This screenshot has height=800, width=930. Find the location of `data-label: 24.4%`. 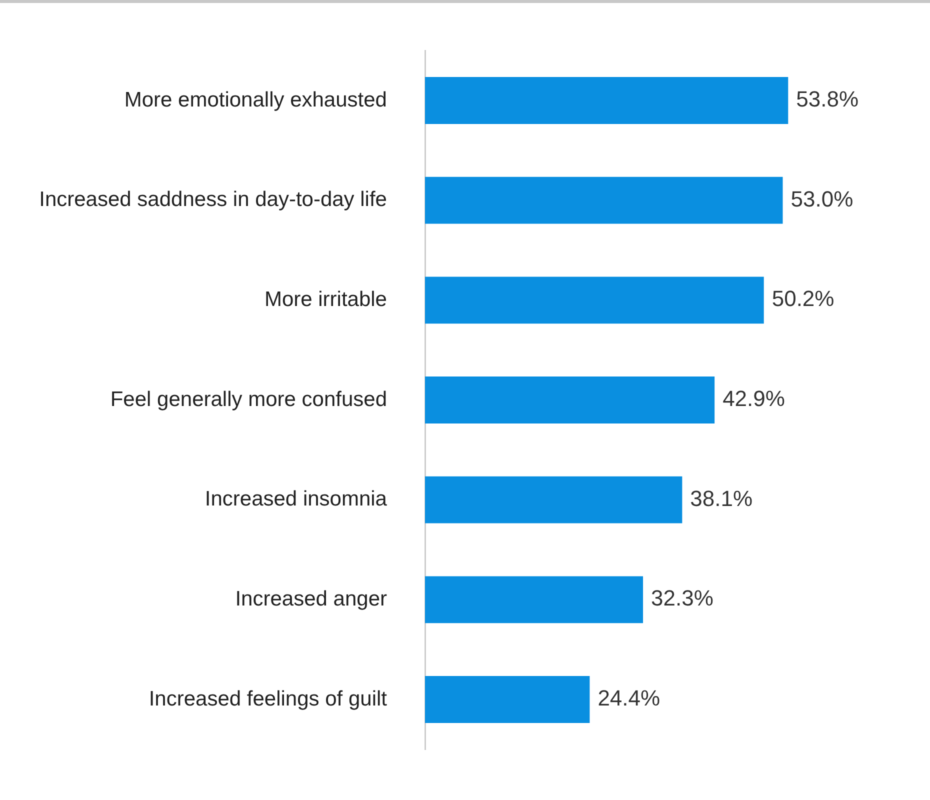

data-label: 24.4% is located at coordinates (629, 698).